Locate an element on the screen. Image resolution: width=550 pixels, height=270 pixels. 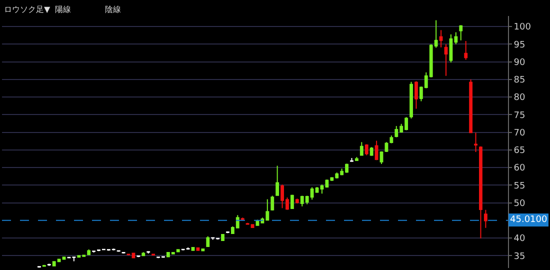
y-tick-label: 90 is located at coordinates (520, 63).